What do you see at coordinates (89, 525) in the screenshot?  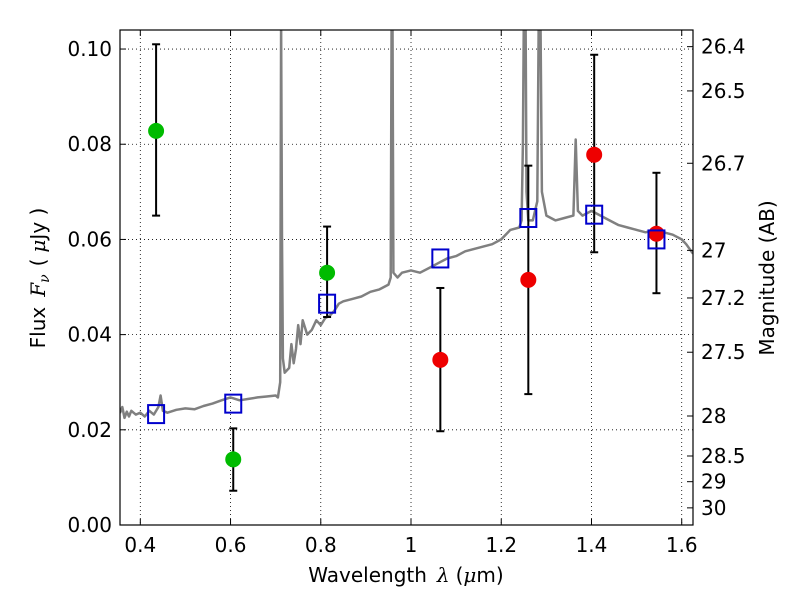 I see `y-tick-label: 0.00` at bounding box center [89, 525].